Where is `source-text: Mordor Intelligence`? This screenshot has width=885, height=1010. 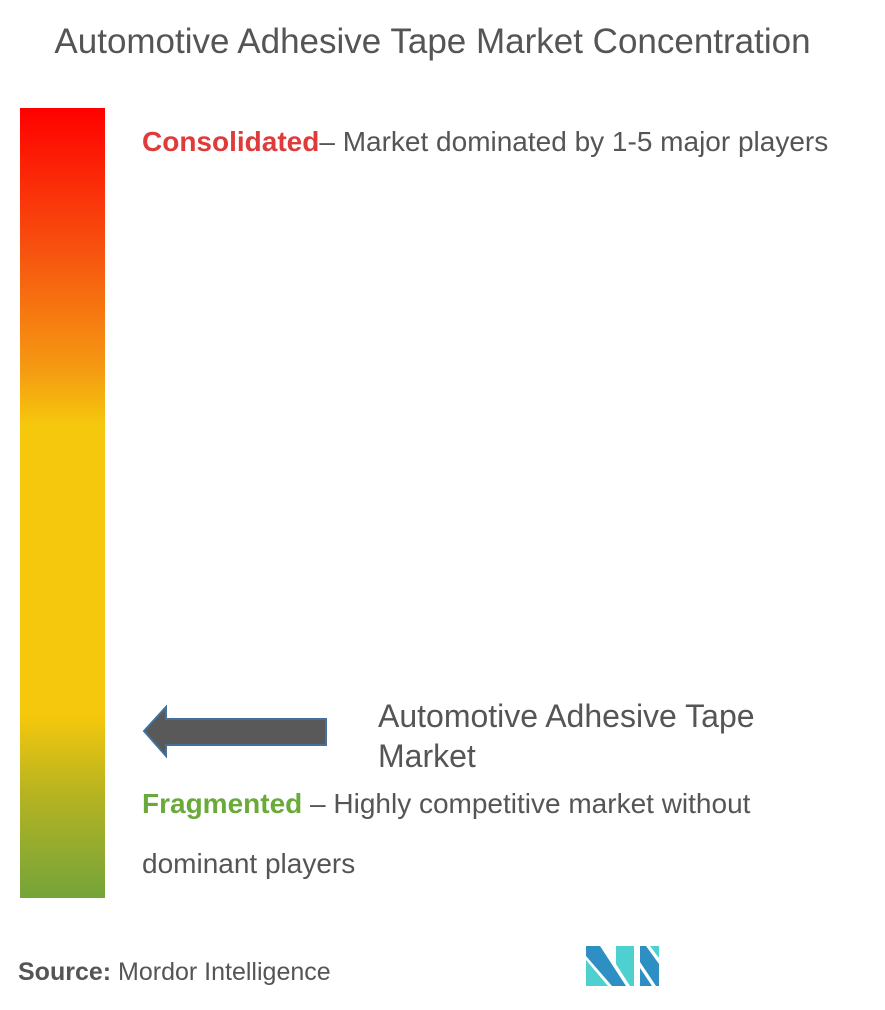 source-text: Mordor Intelligence is located at coordinates (221, 972).